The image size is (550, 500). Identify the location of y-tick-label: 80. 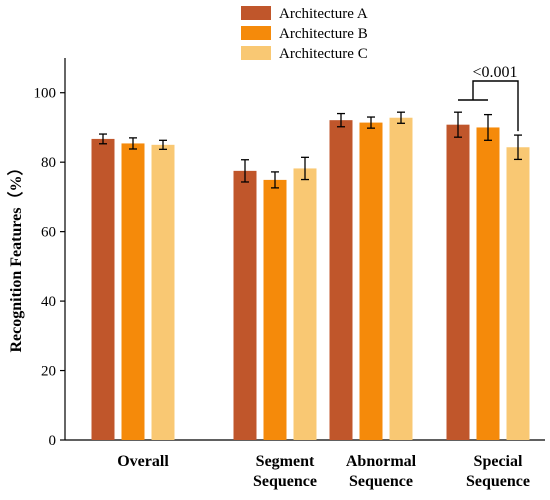
(48, 163).